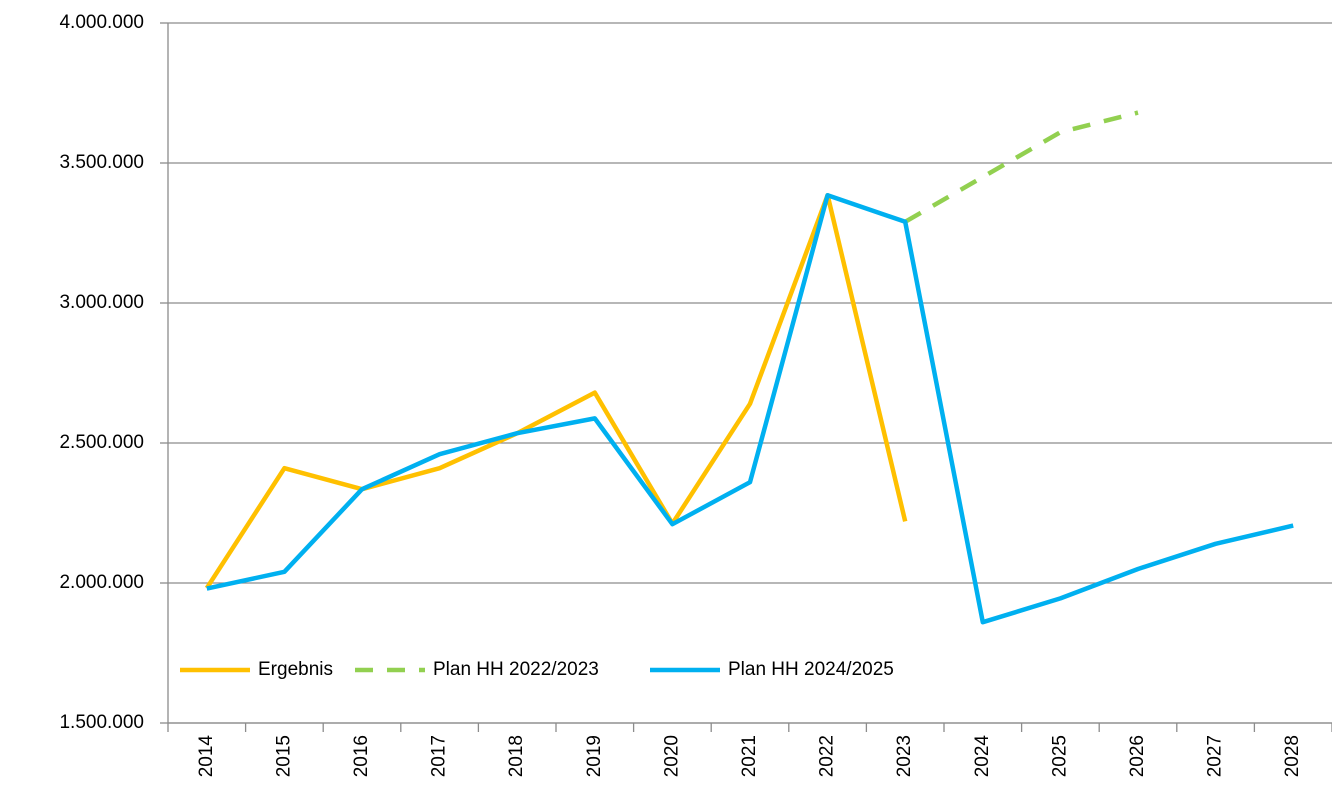 The width and height of the screenshot is (1332, 793). Describe the element at coordinates (671, 756) in the screenshot. I see `x-tick-label: 2020` at that location.